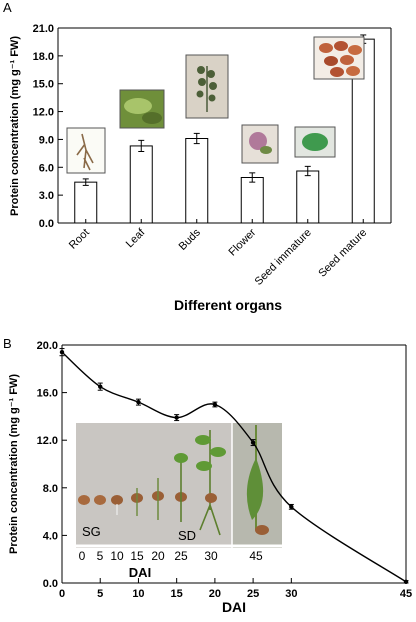  What do you see at coordinates (50, 536) in the screenshot?
I see `b-y-tick-label: 4.0` at bounding box center [50, 536].